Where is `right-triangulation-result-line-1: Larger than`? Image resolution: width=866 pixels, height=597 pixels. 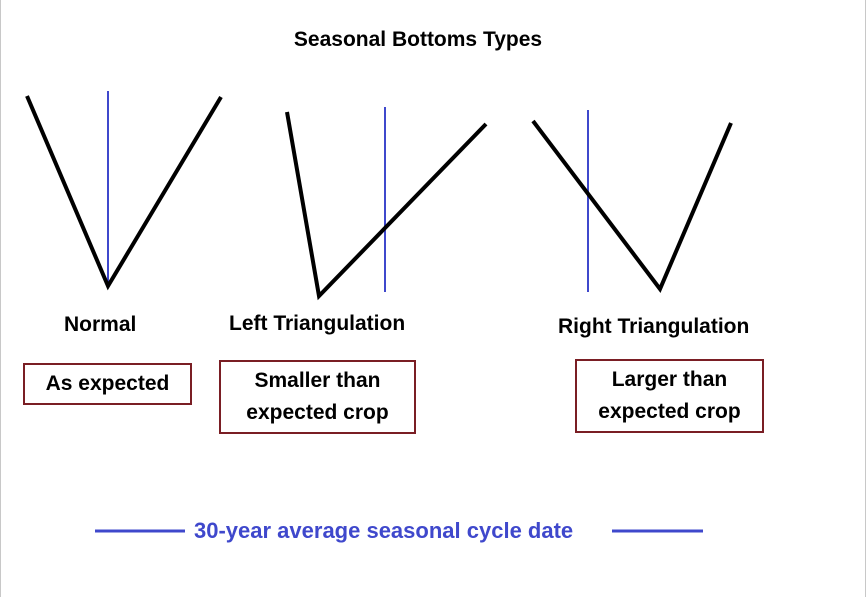 right-triangulation-result-line-1: Larger than is located at coordinates (669, 379).